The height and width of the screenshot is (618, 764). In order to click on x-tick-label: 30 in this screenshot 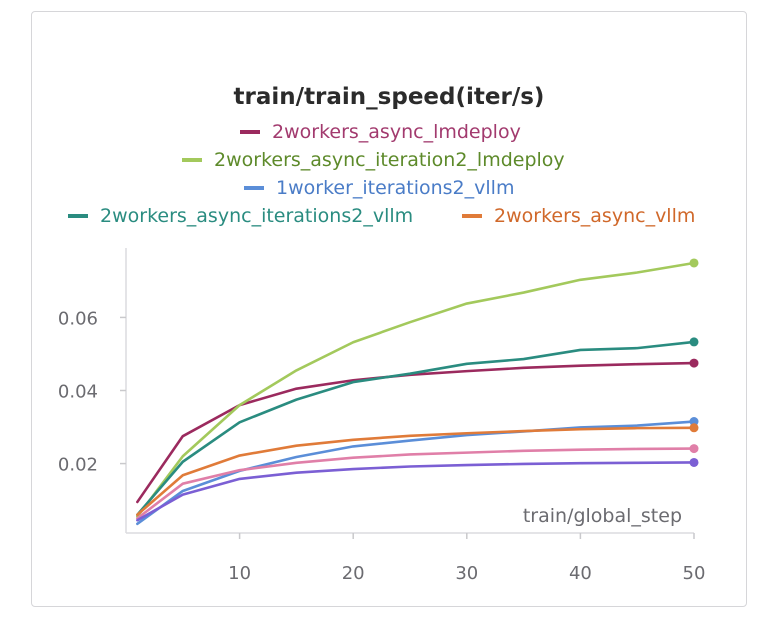, I will do `click(466, 573)`.